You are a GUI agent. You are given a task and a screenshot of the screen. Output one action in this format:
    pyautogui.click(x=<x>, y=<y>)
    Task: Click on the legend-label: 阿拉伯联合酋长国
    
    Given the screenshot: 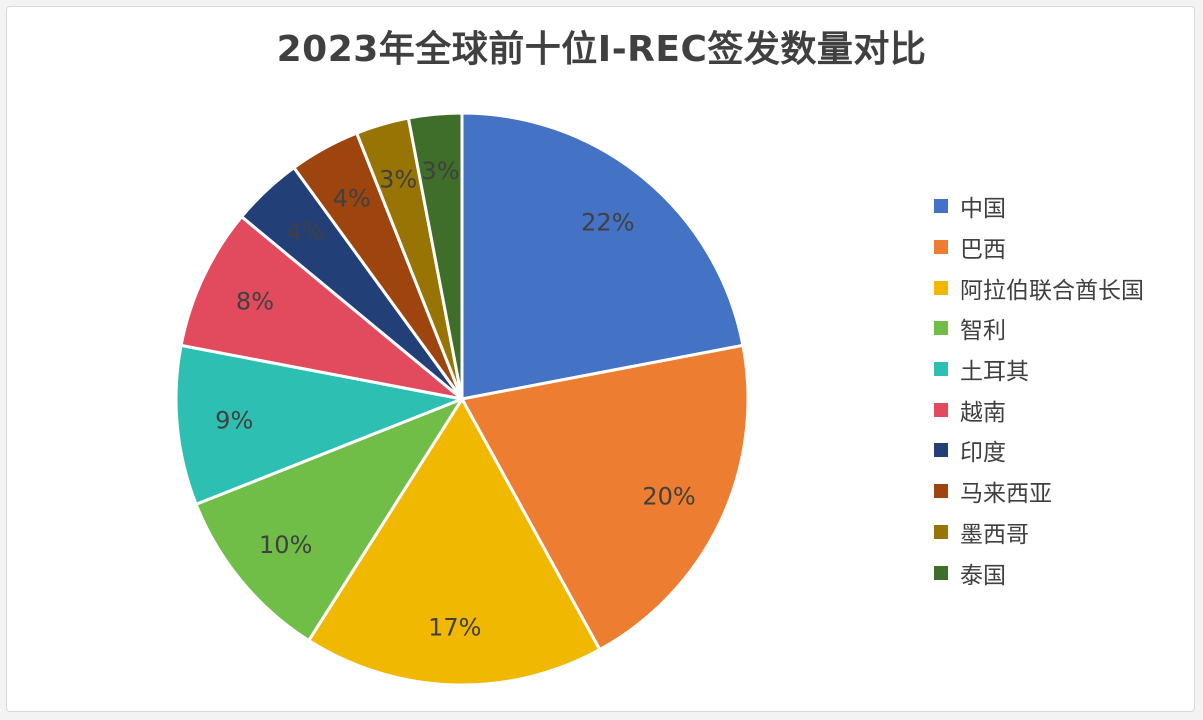 What is the action you would take?
    pyautogui.click(x=1052, y=290)
    